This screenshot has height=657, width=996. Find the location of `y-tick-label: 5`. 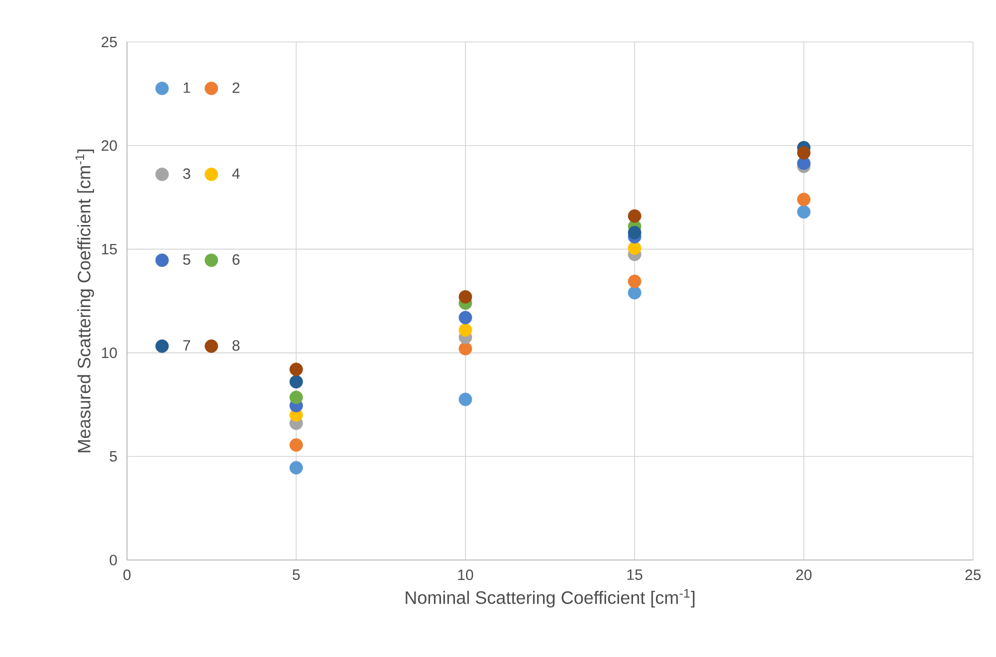

y-tick-label: 5 is located at coordinates (113, 456).